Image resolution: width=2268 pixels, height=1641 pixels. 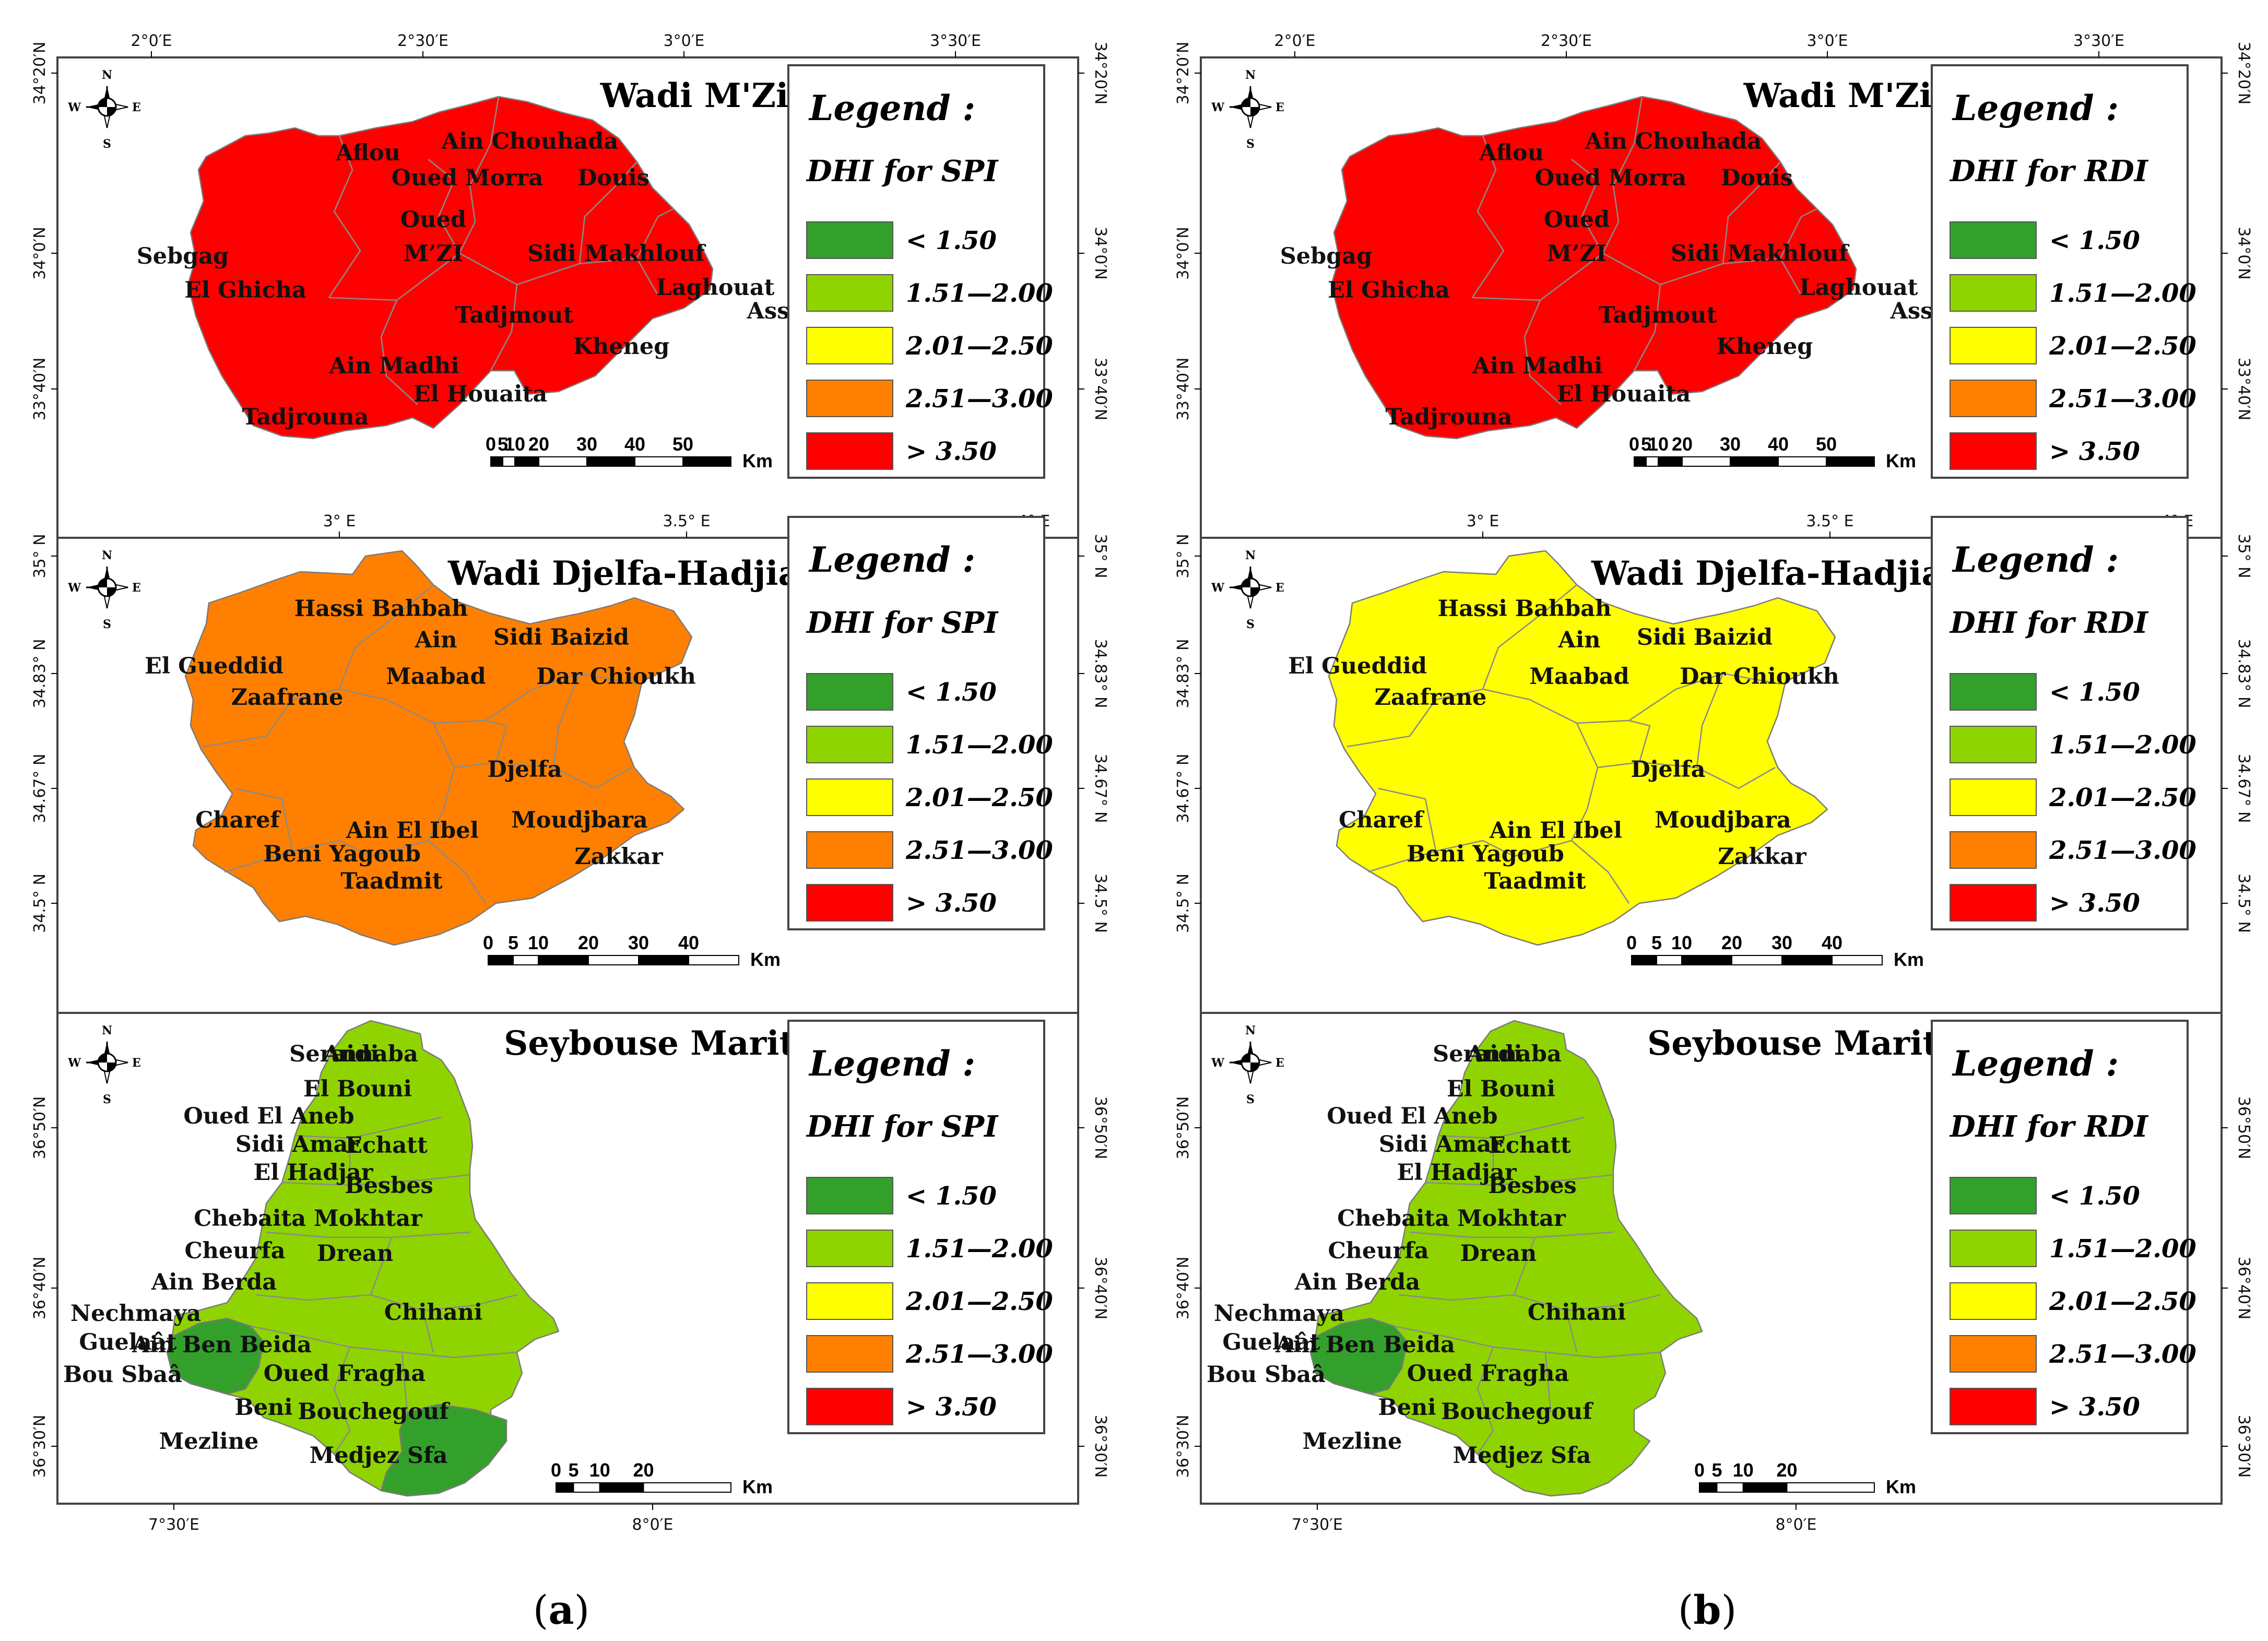 I want to click on map-title: Wadi Djelfa-Hadjia, so click(x=1767, y=573).